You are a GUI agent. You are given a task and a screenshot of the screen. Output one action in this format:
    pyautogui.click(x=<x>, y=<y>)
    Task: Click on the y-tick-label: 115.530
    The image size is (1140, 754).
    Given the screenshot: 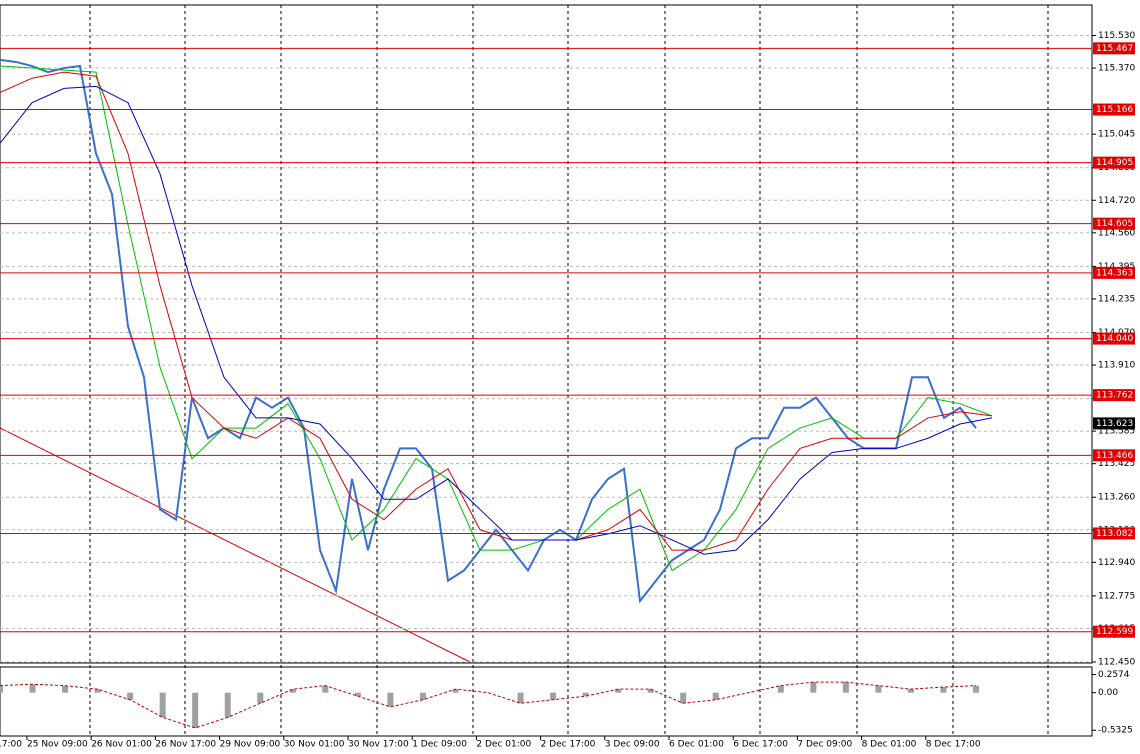 What is the action you would take?
    pyautogui.click(x=1116, y=36)
    